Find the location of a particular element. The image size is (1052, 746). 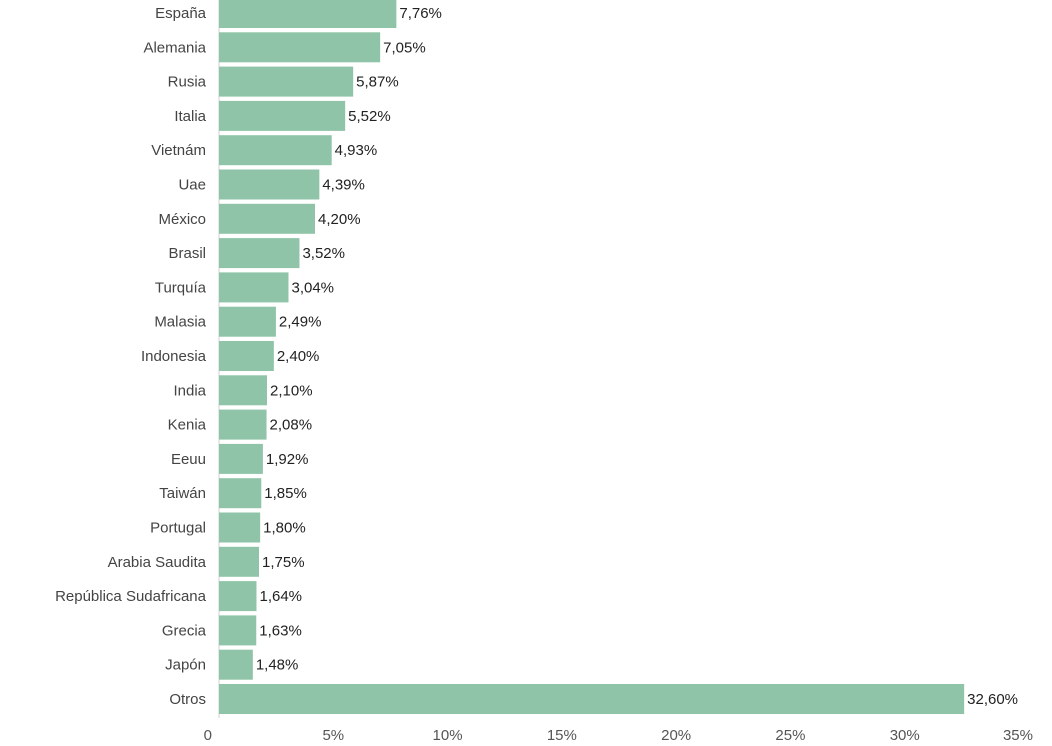

category-label: Portugal is located at coordinates (178, 528).